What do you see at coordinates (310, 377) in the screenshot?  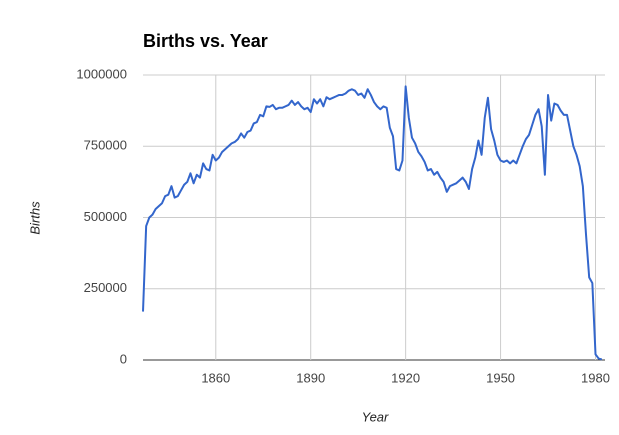 I see `x-tick-label: 1890` at bounding box center [310, 377].